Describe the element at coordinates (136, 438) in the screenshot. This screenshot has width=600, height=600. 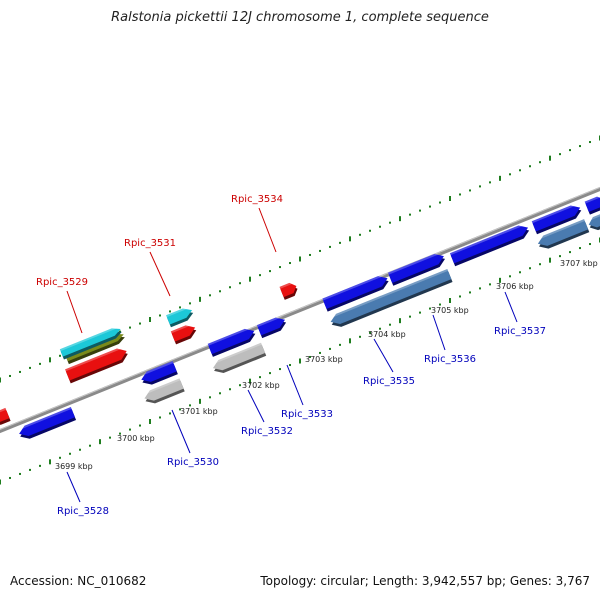
I see `kbp-label: 3700 kbp` at that location.